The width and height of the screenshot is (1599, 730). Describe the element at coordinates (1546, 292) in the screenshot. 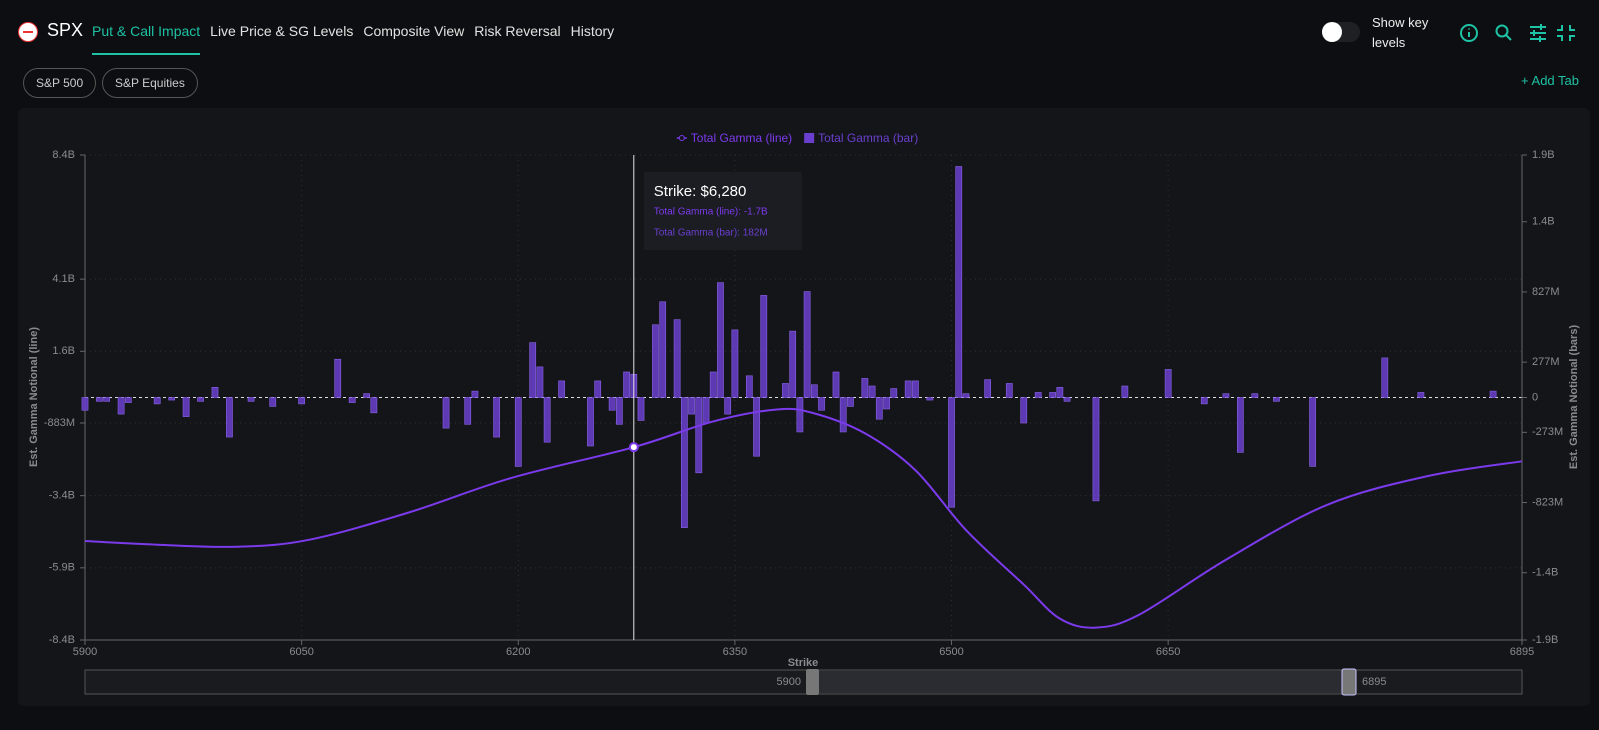

I see `y2-tick-label: 827M` at that location.